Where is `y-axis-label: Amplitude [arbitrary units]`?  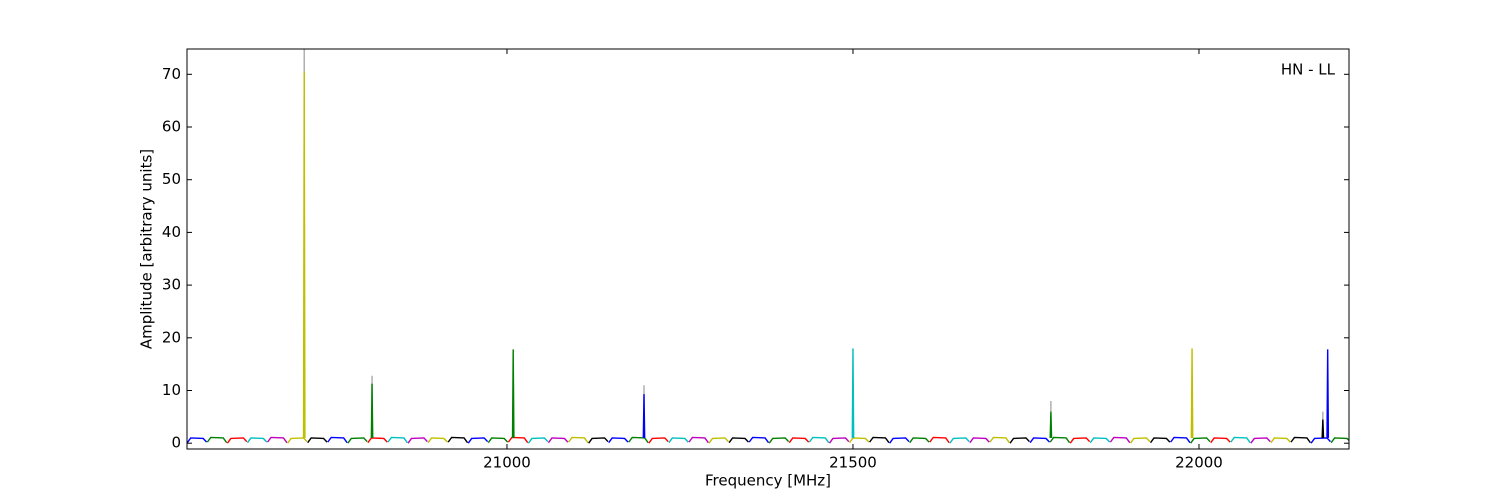
y-axis-label: Amplitude [arbitrary units] is located at coordinates (147, 249).